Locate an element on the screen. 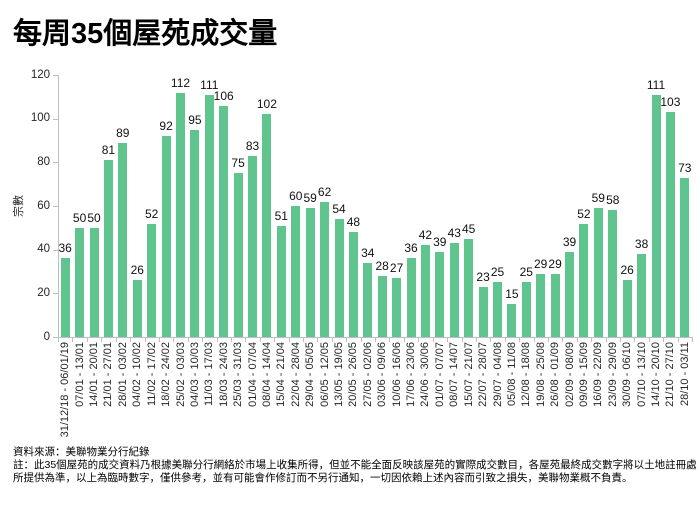 The height and width of the screenshot is (525, 700). chart-title: 每周35個屋苑成交量 is located at coordinates (145, 34).